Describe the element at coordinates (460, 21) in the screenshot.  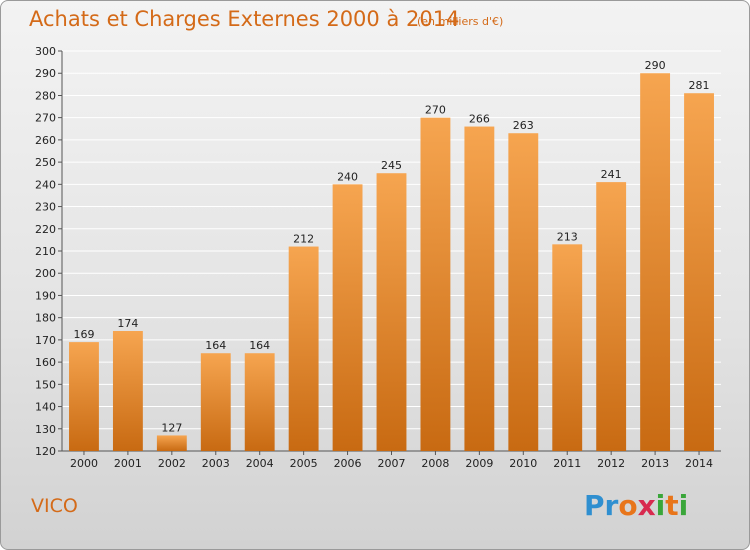
I see `chart-subtitle: (en milliers d'€)` at that location.